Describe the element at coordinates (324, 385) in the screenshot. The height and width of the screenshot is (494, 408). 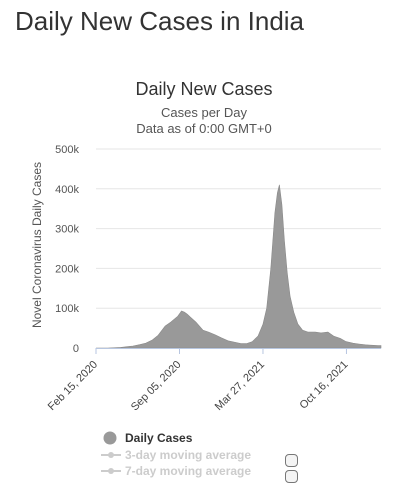
I see `x-tick-label: Oct 16, 2021` at that location.